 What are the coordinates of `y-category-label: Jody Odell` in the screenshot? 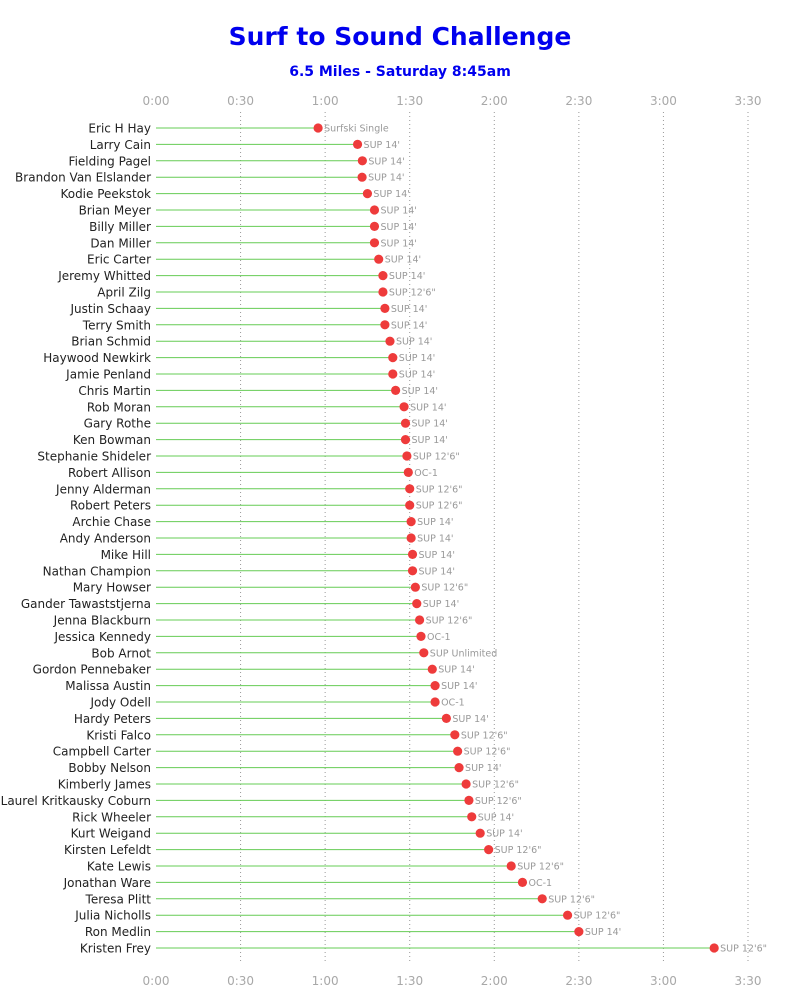 It's located at (120, 703).